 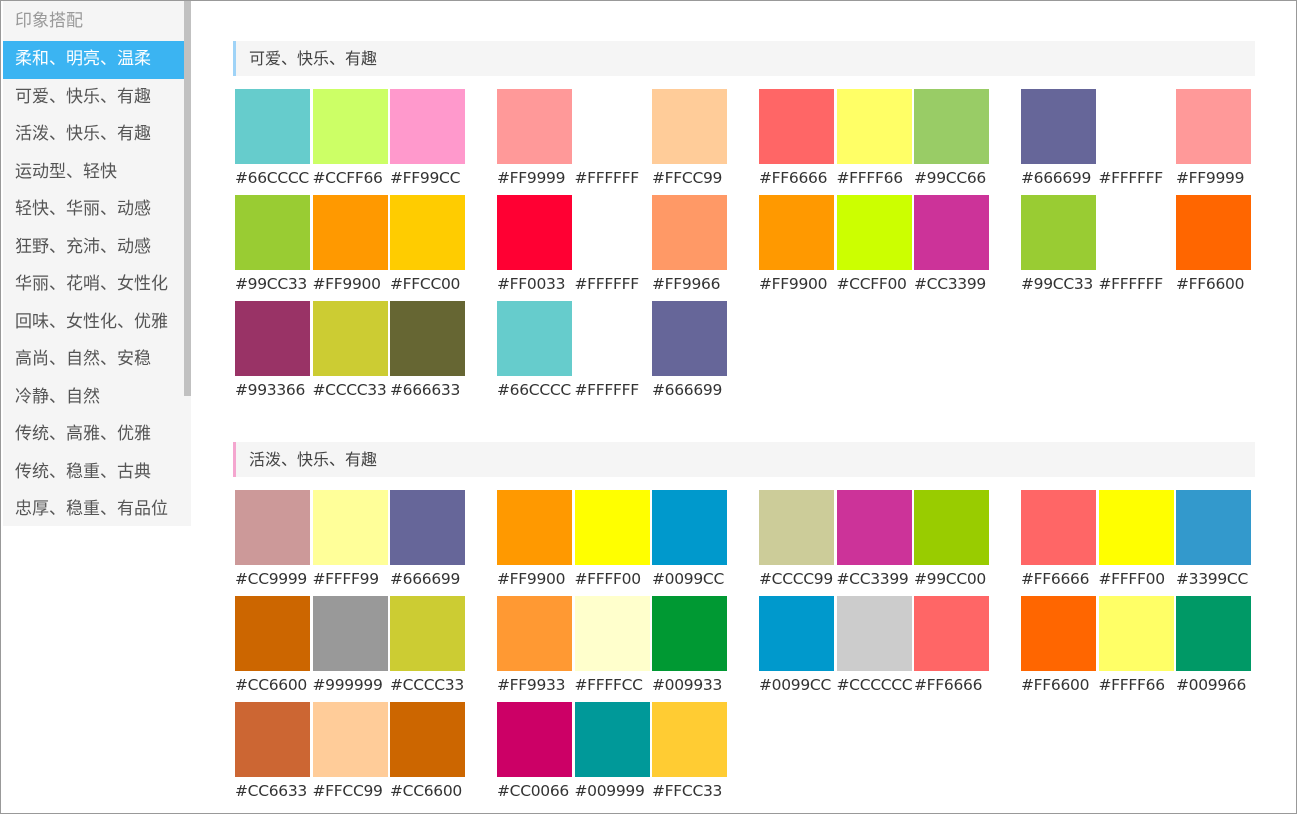 What do you see at coordinates (91, 509) in the screenshot?
I see `sidebar-item: 忠厚、稳重、有品位` at bounding box center [91, 509].